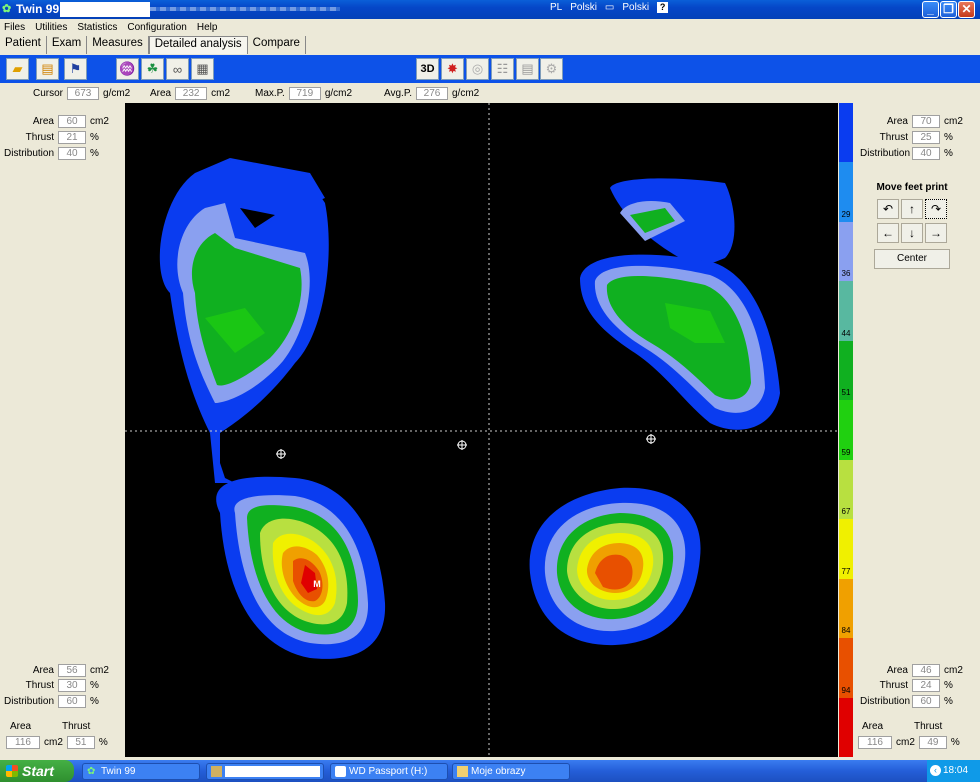  What do you see at coordinates (888, 233) in the screenshot?
I see `move-left-button: ←` at bounding box center [888, 233].